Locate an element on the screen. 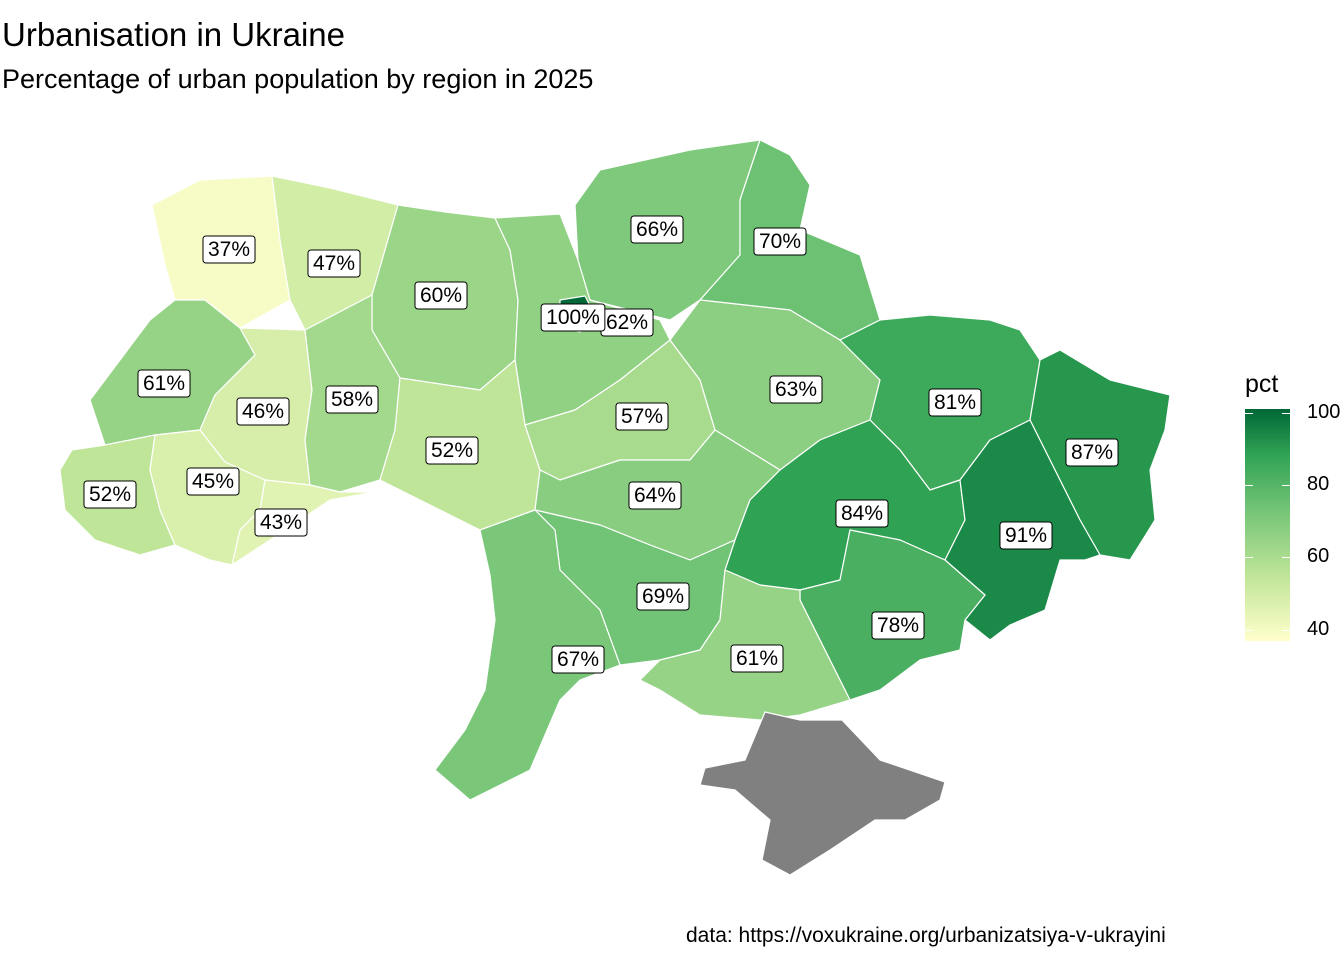 The width and height of the screenshot is (1344, 960). region-label-dnipropetrovsk: 84% is located at coordinates (862, 513).